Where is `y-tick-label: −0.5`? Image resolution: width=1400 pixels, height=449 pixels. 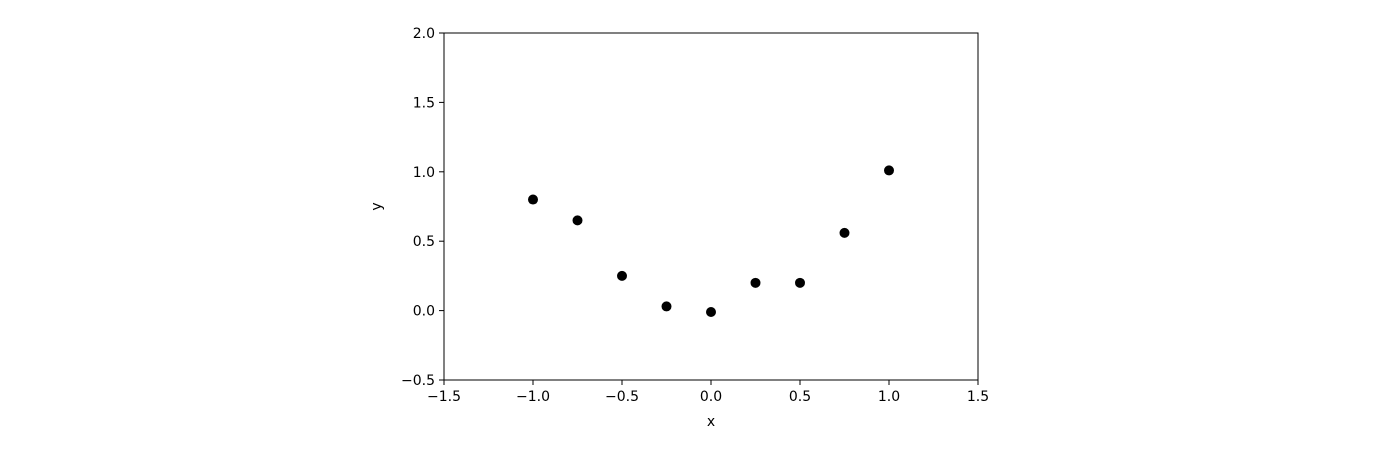 y-tick-label: −0.5 is located at coordinates (418, 381).